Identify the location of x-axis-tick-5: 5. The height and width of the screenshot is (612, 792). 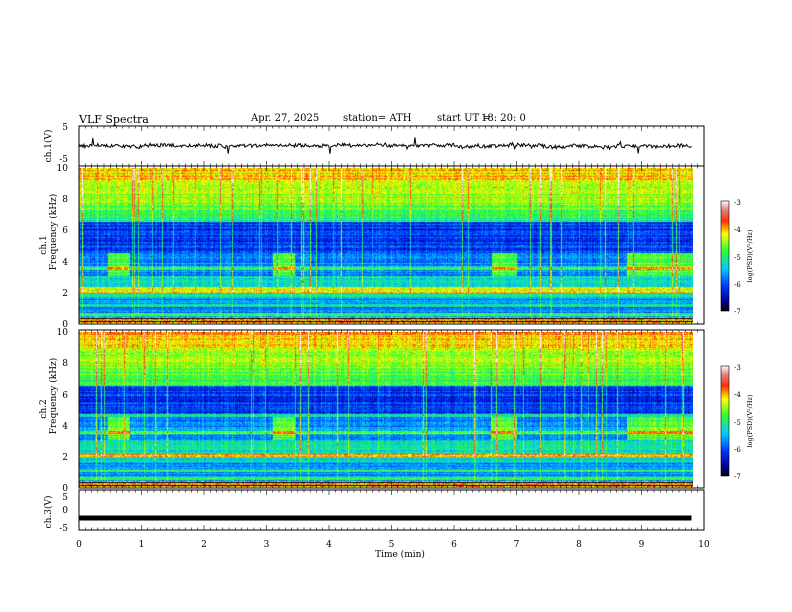
(392, 545).